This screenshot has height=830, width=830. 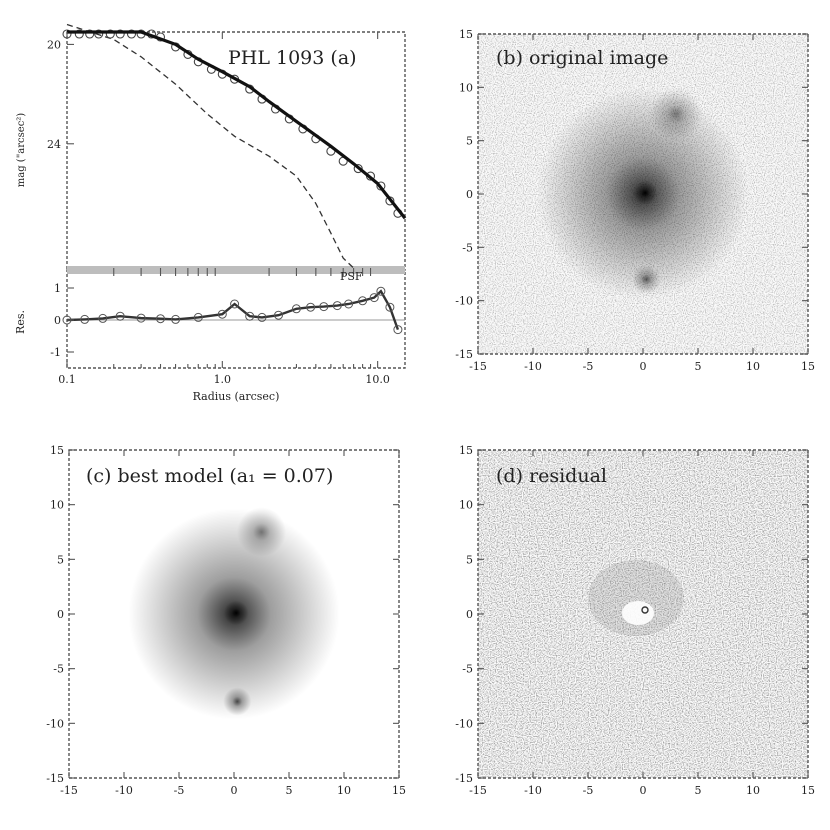 I want to click on panel-b-ytick-label: -15, so click(x=464, y=354).